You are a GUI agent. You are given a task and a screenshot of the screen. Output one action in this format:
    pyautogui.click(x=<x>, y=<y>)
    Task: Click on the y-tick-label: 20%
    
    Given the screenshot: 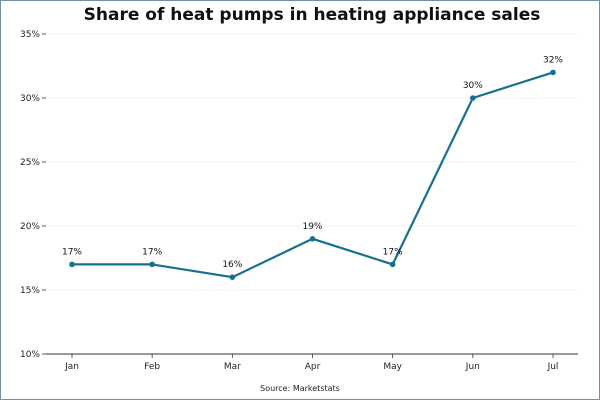 What is the action you would take?
    pyautogui.click(x=30, y=227)
    